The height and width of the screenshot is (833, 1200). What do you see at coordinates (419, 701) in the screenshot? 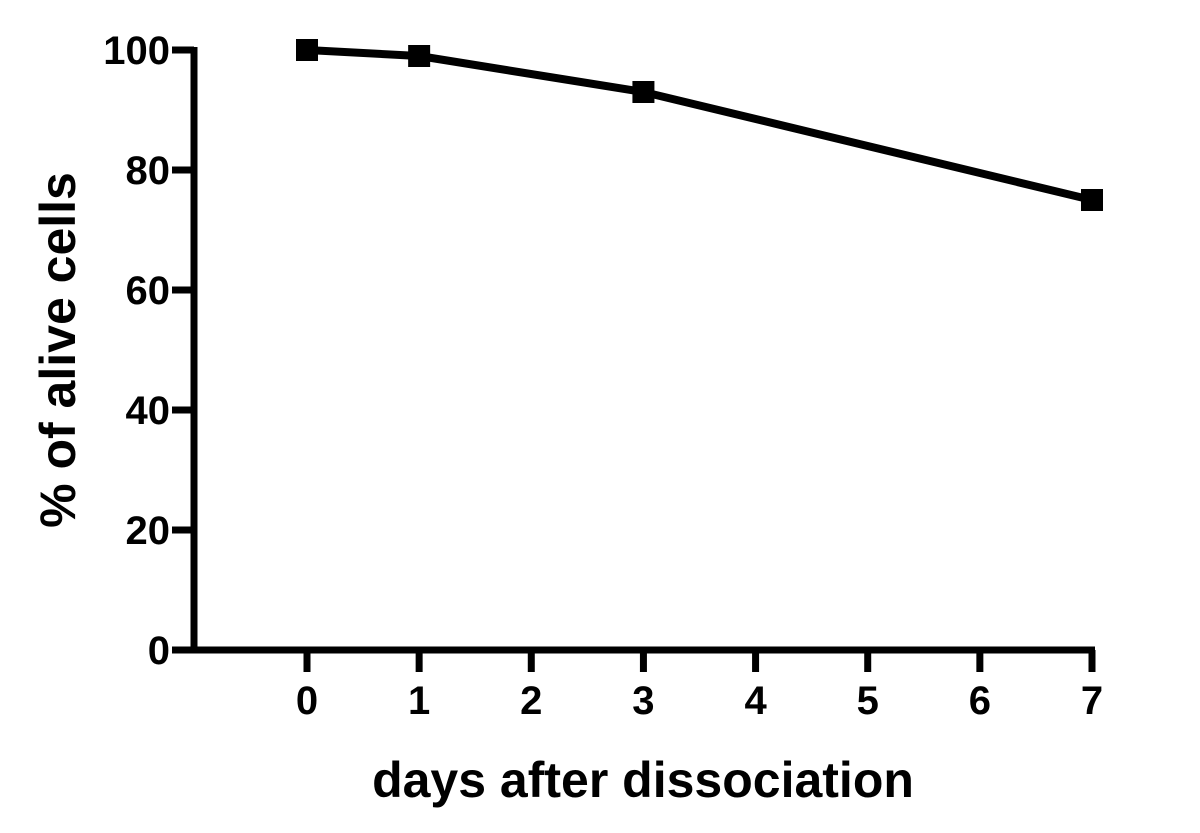
I see `x-tick-label: 1` at bounding box center [419, 701].